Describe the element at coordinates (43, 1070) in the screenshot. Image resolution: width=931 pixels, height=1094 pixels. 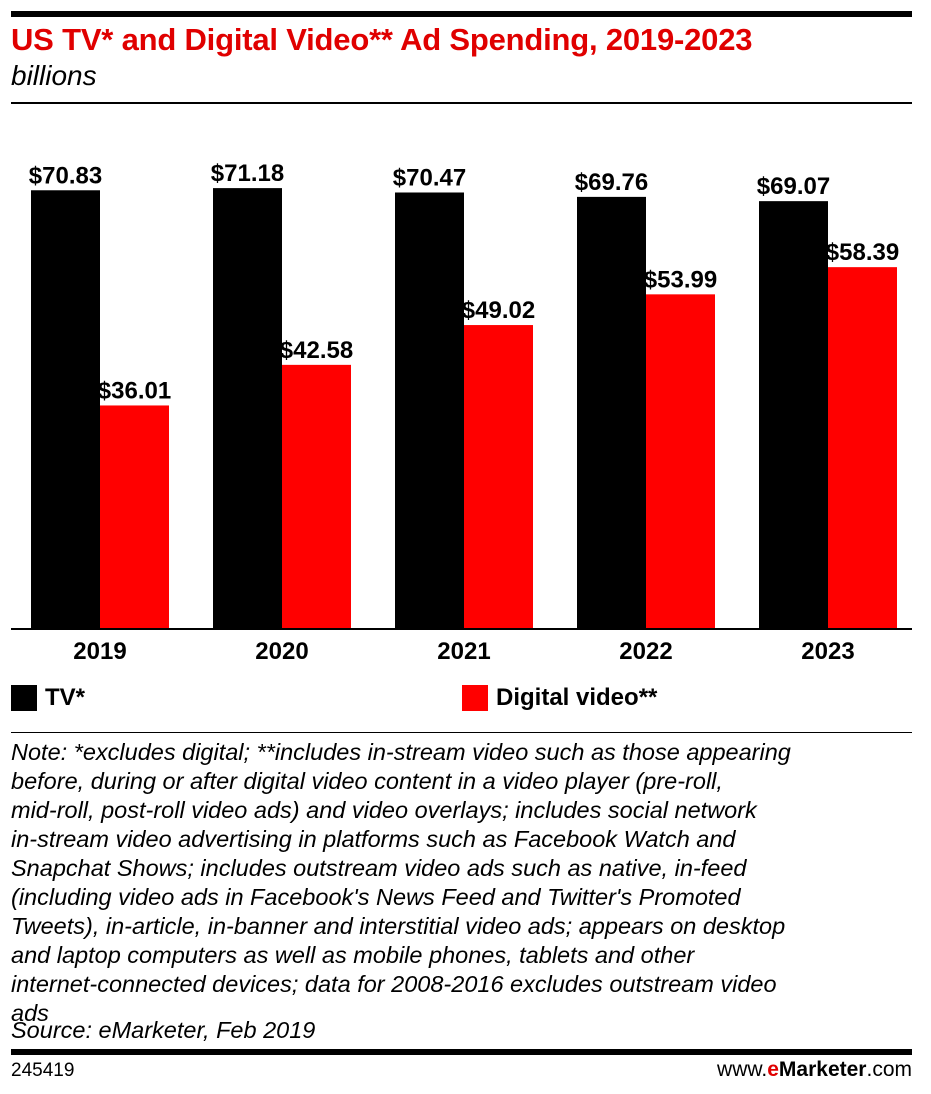
I see `chart-id: 245419` at that location.